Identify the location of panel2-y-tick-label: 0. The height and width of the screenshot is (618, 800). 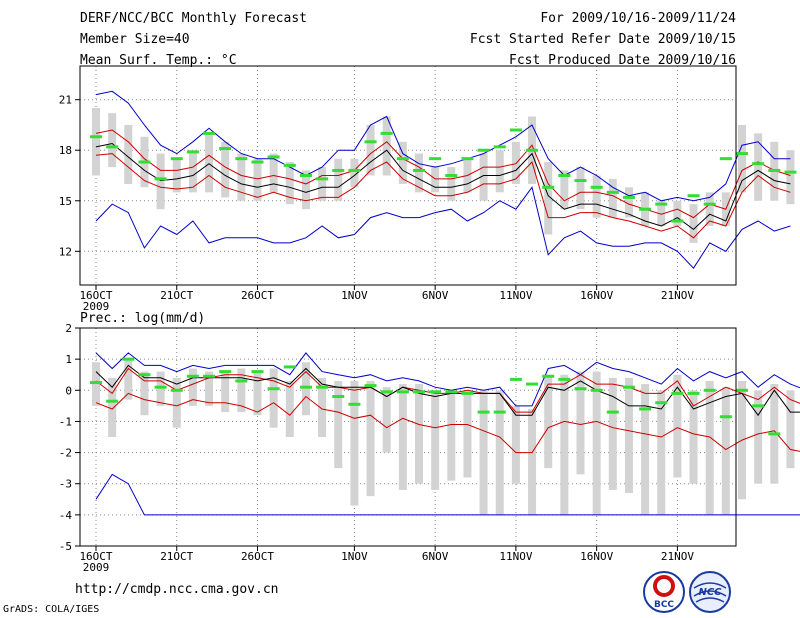
(68, 390).